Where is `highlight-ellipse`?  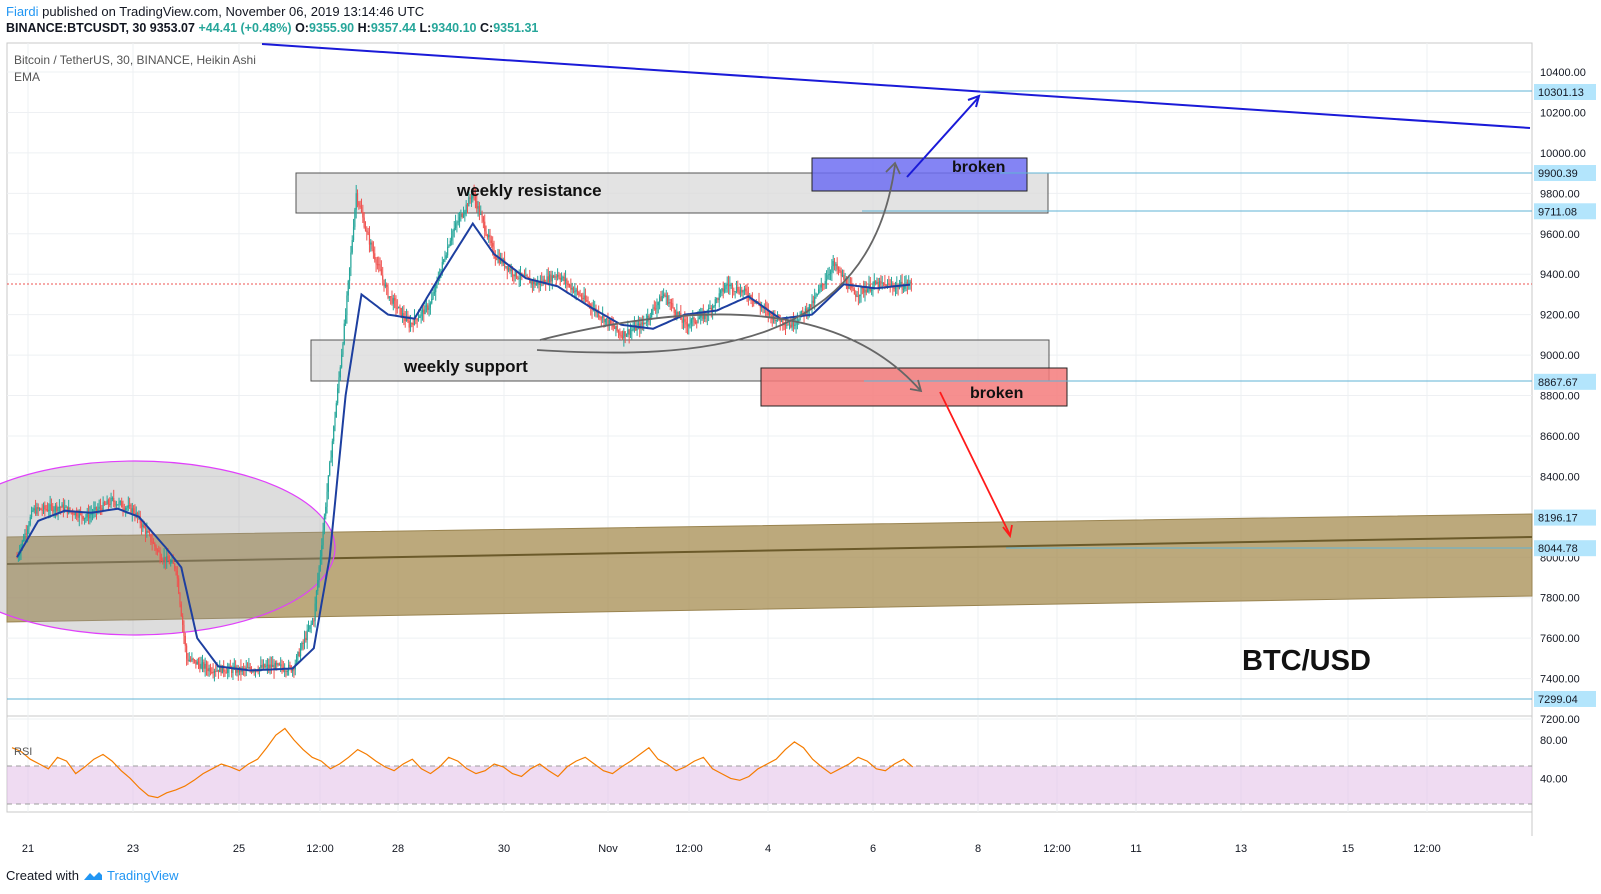
highlight-ellipse is located at coordinates (168, 548).